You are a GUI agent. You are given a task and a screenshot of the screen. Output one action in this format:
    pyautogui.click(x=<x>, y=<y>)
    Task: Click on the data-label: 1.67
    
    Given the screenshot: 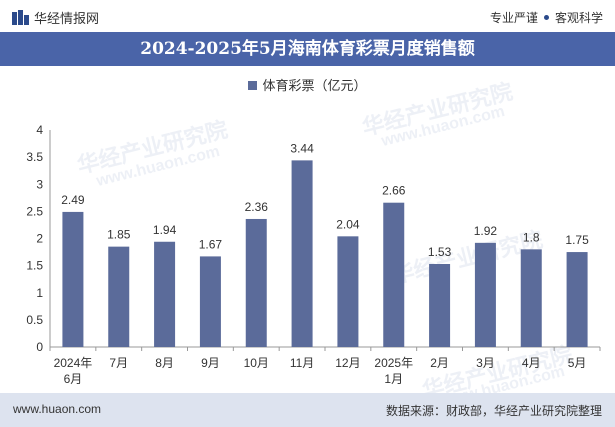 What is the action you would take?
    pyautogui.click(x=211, y=244)
    